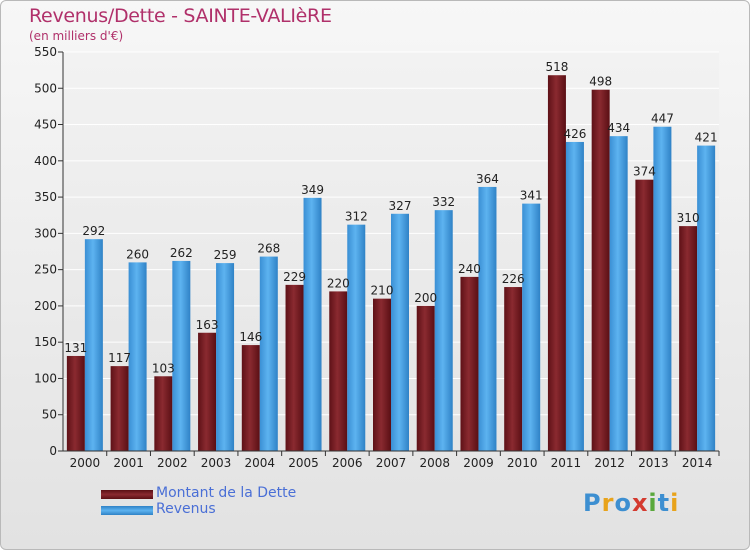  I want to click on logo-letter: x, so click(640, 503).